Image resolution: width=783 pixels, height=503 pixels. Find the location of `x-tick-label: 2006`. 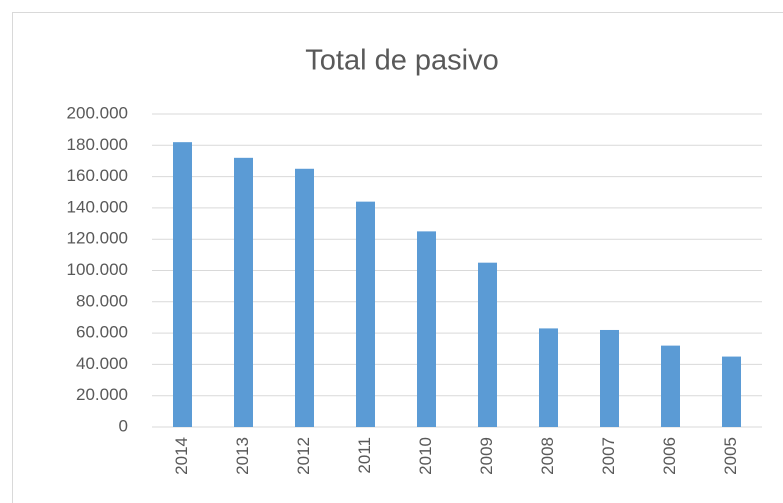

x-tick-label: 2006 is located at coordinates (669, 456).